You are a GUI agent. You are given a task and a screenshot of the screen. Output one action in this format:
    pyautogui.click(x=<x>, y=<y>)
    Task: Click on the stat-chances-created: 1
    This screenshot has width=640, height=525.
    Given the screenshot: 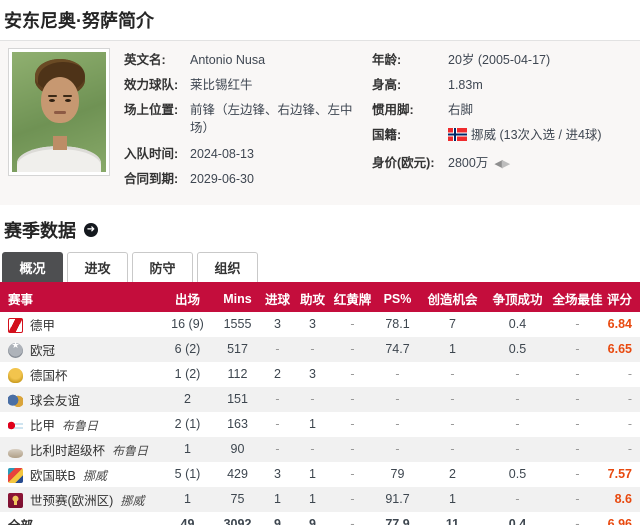 What is the action you would take?
    pyautogui.click(x=452, y=499)
    